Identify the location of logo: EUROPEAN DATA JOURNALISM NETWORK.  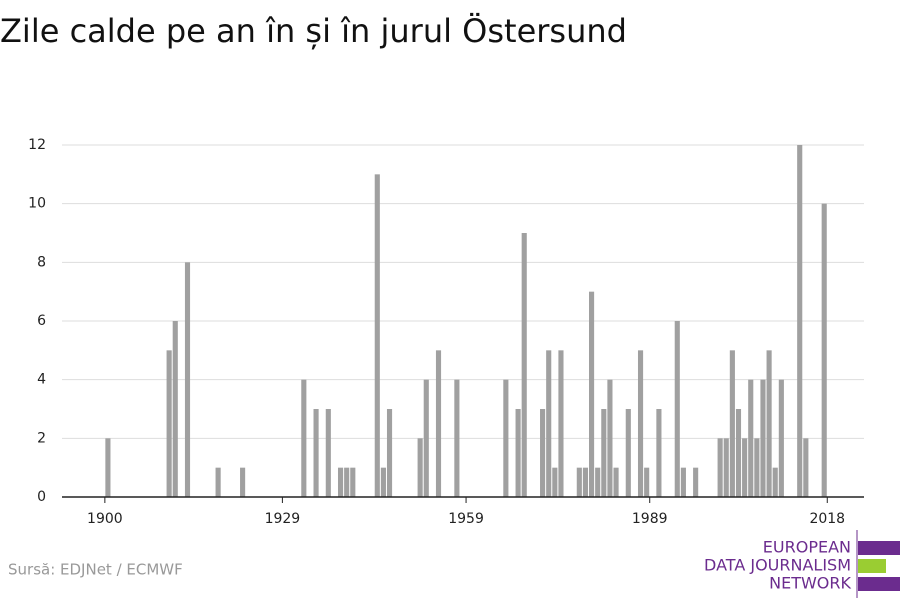
(802, 564).